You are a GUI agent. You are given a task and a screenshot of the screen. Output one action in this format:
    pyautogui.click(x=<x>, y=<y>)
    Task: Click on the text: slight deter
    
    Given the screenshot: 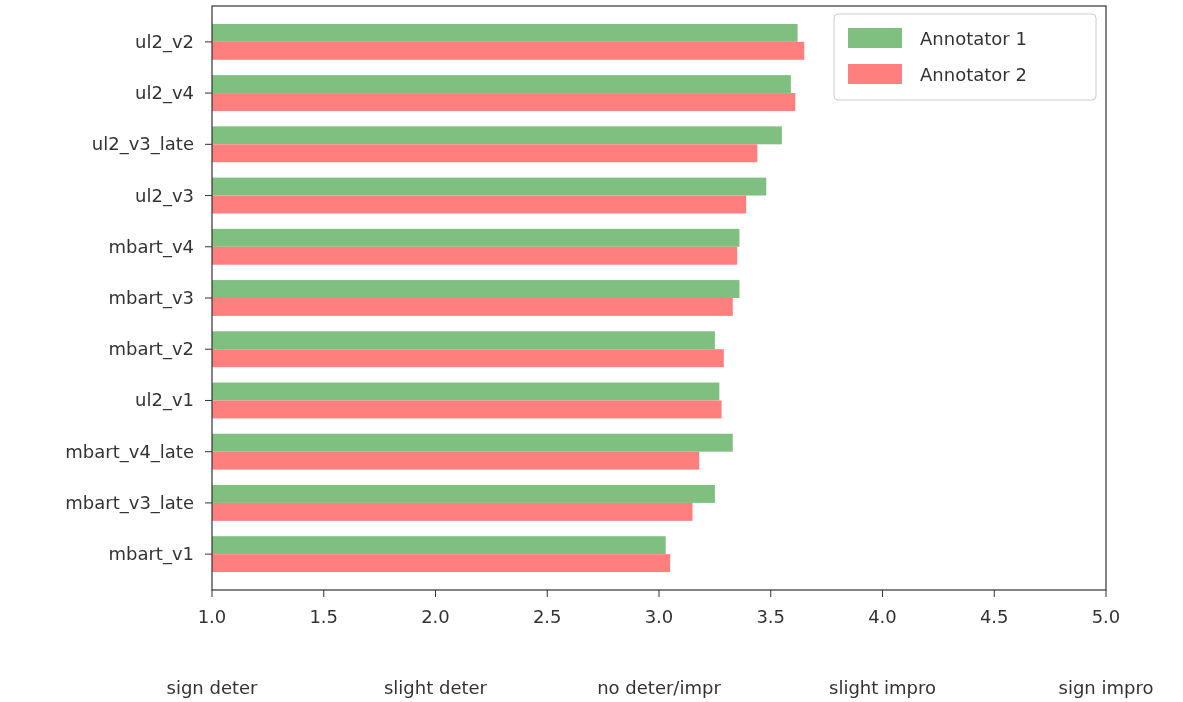 What is the action you would take?
    pyautogui.click(x=435, y=687)
    